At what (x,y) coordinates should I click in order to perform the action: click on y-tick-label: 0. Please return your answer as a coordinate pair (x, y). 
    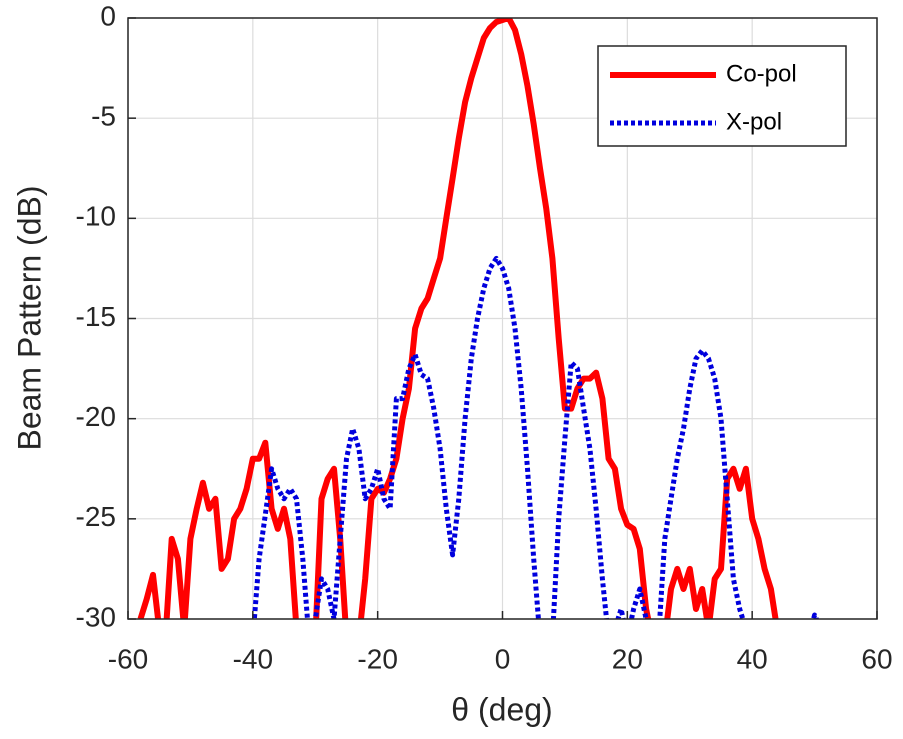
    Looking at the image, I should click on (108, 15).